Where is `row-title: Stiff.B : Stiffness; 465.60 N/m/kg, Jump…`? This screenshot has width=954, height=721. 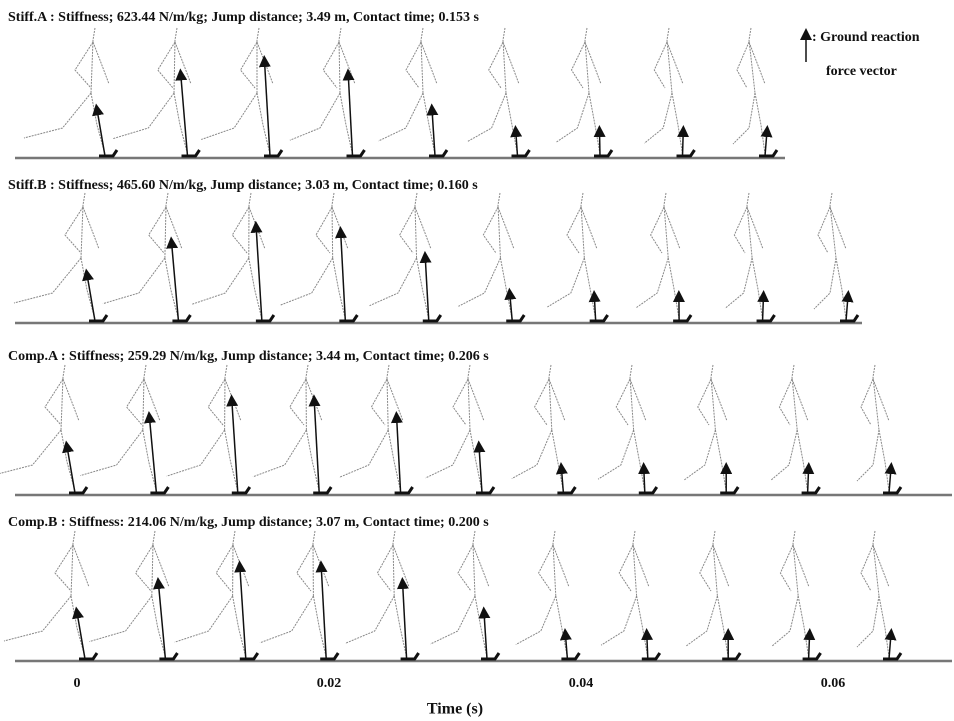
row-title: Stiff.B : Stiffness; 465.60 N/m/kg, Jump… is located at coordinates (243, 185).